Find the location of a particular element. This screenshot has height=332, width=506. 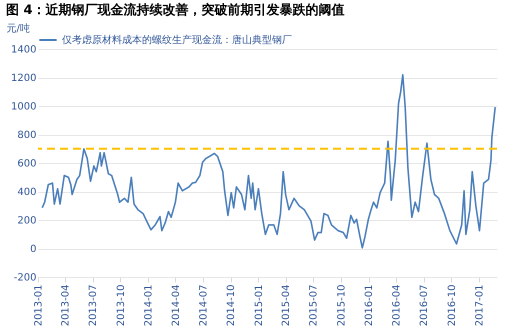

y-axis-title: 元/吨 is located at coordinates (18, 28).